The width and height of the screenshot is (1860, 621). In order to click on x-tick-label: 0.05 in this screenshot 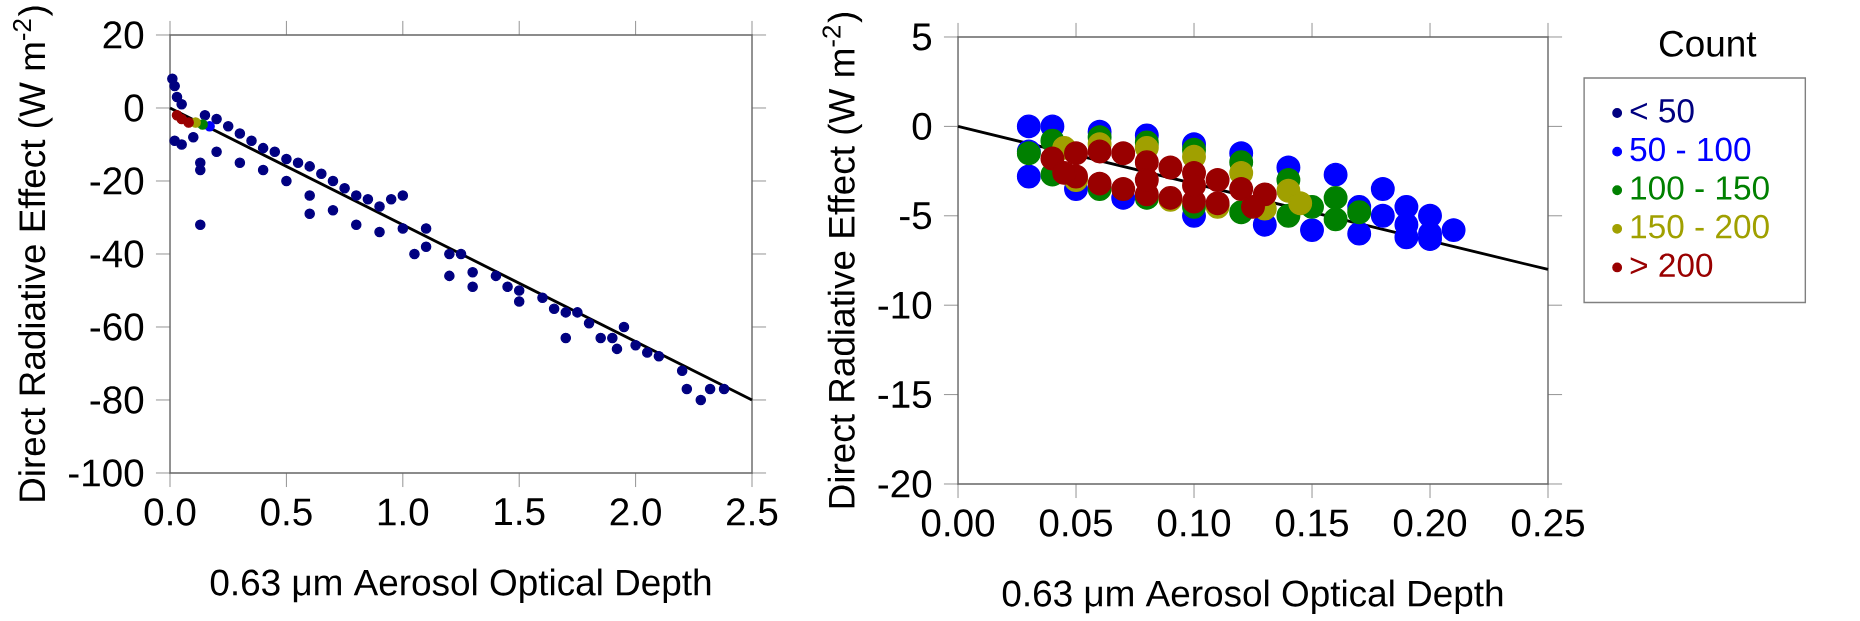, I will do `click(1075, 523)`.